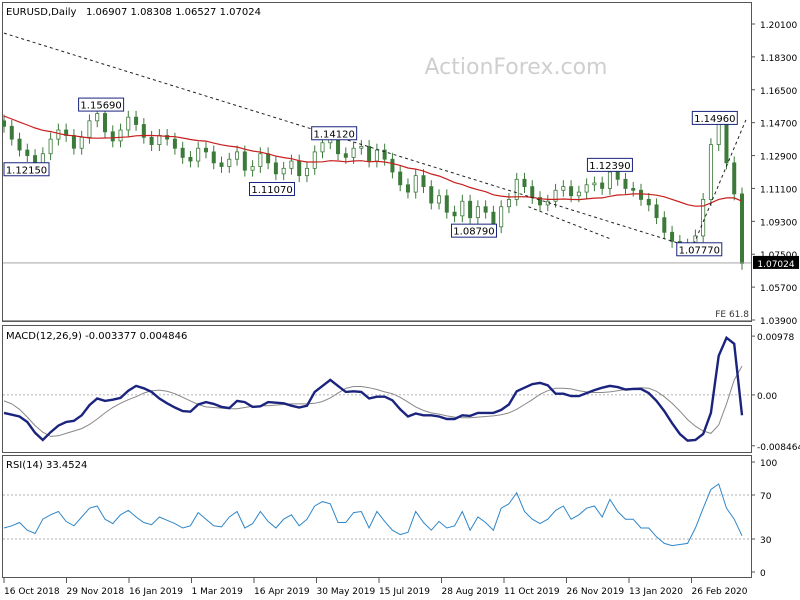  I want to click on swing-label: 1.14960, so click(714, 119).